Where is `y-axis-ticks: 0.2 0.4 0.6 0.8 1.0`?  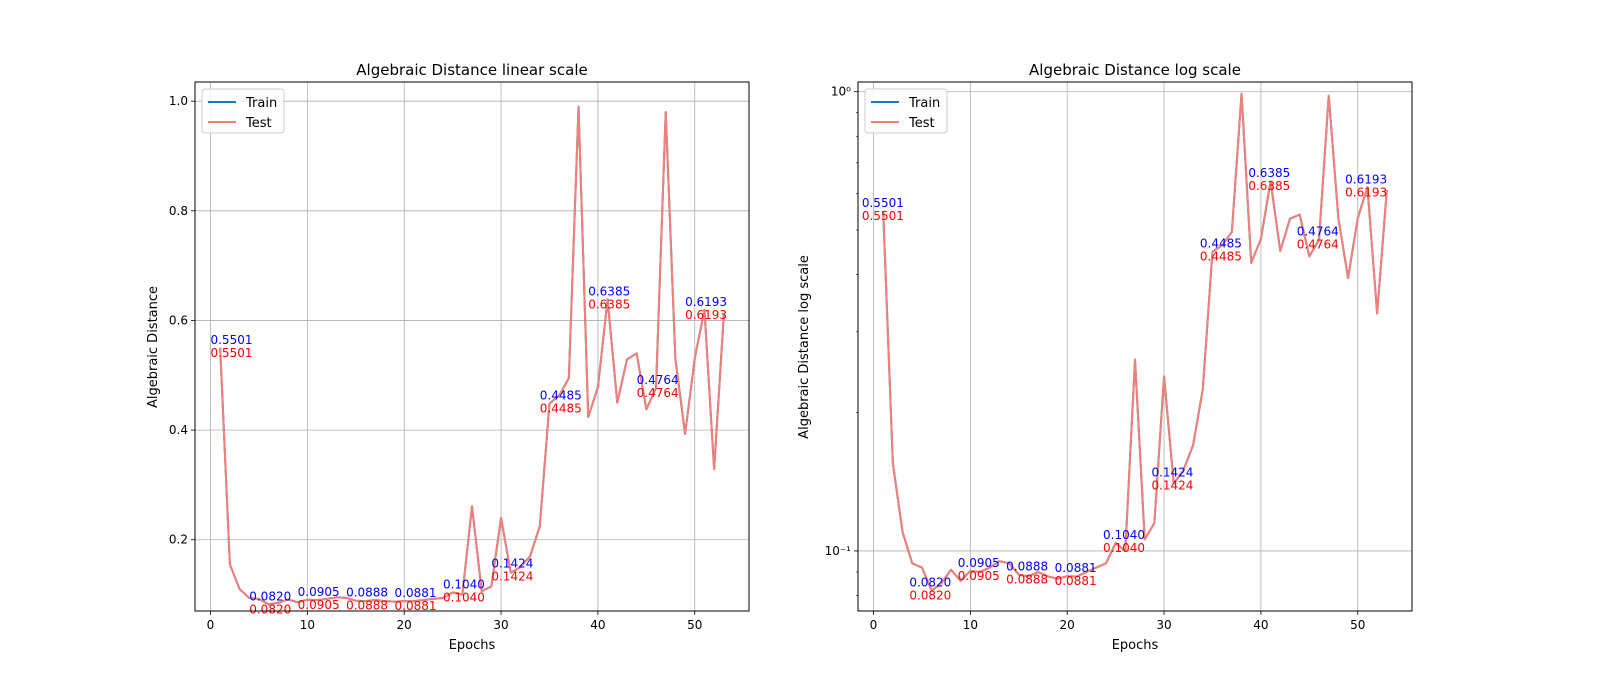 y-axis-ticks: 0.2 0.4 0.6 0.8 1.0 is located at coordinates (182, 320).